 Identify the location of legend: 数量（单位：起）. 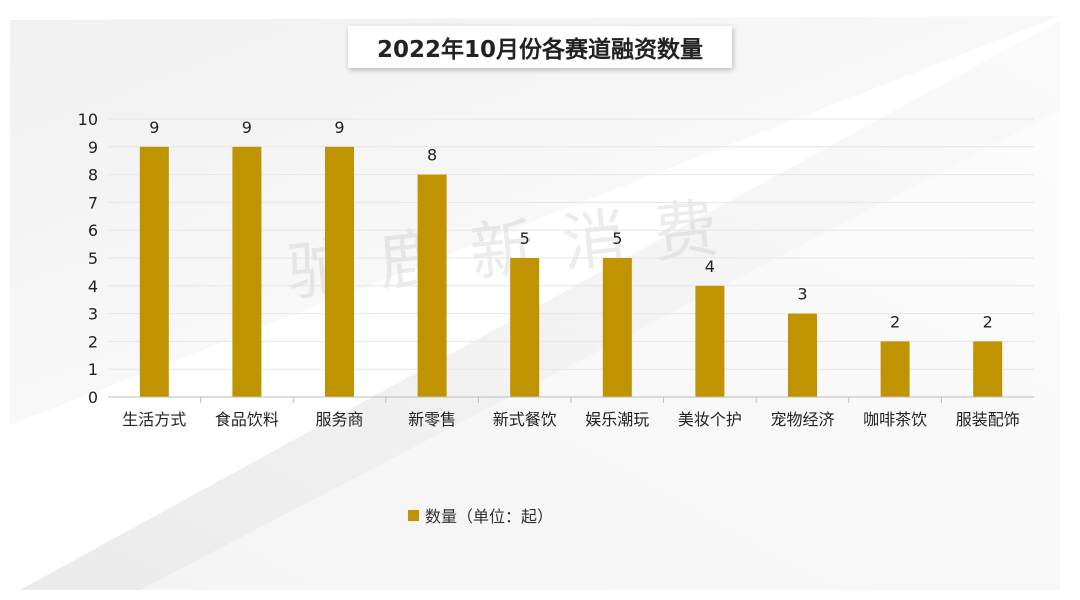
(481, 515).